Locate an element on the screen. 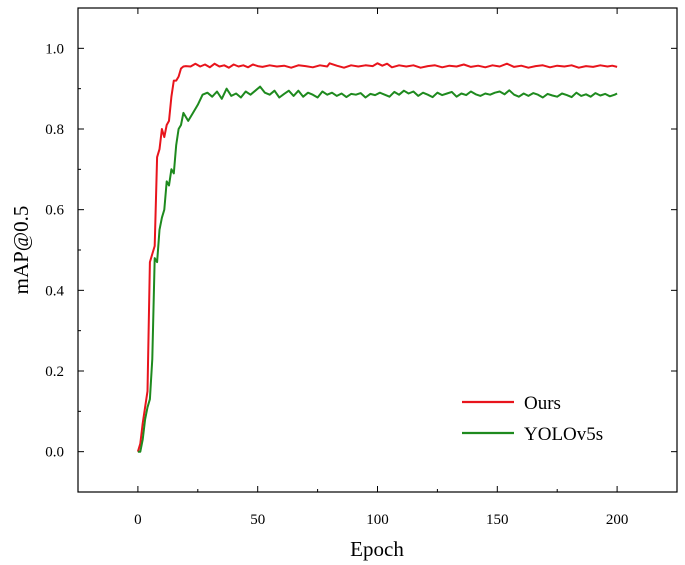  x-tick-label: 200 is located at coordinates (617, 520).